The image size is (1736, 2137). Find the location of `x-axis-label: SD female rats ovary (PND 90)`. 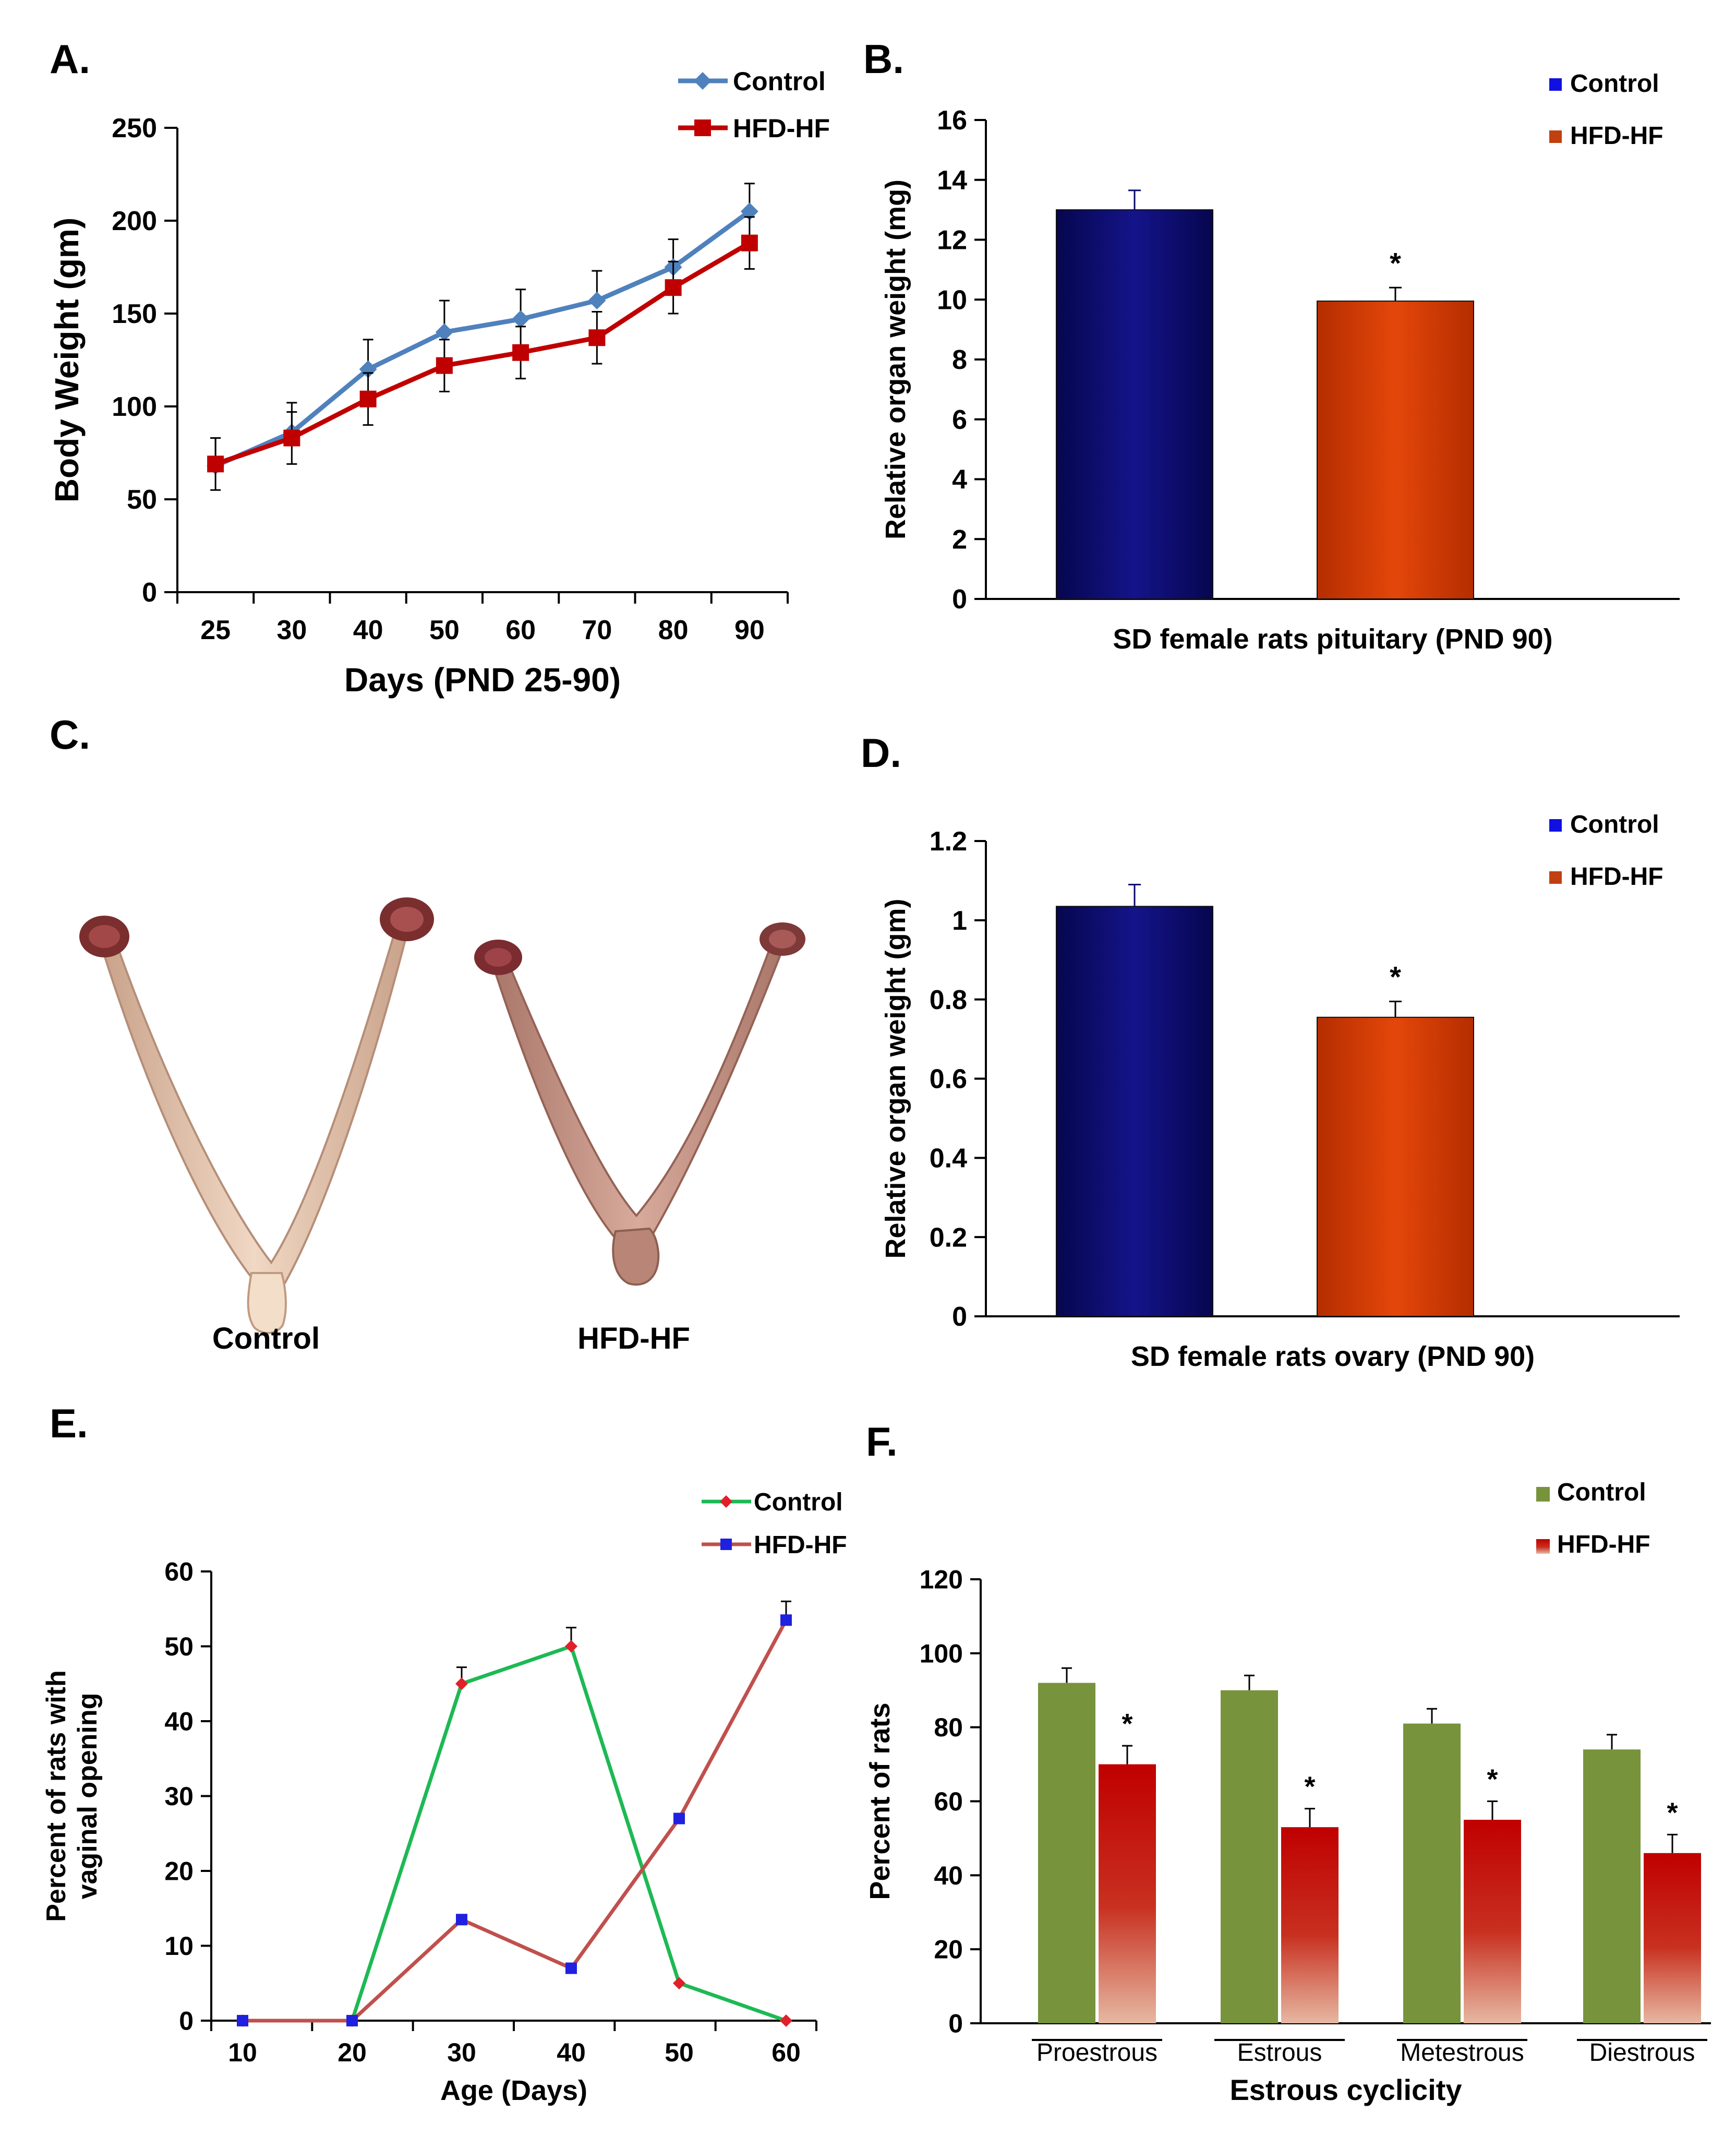

x-axis-label: SD female rats ovary (PND 90) is located at coordinates (1333, 1356).